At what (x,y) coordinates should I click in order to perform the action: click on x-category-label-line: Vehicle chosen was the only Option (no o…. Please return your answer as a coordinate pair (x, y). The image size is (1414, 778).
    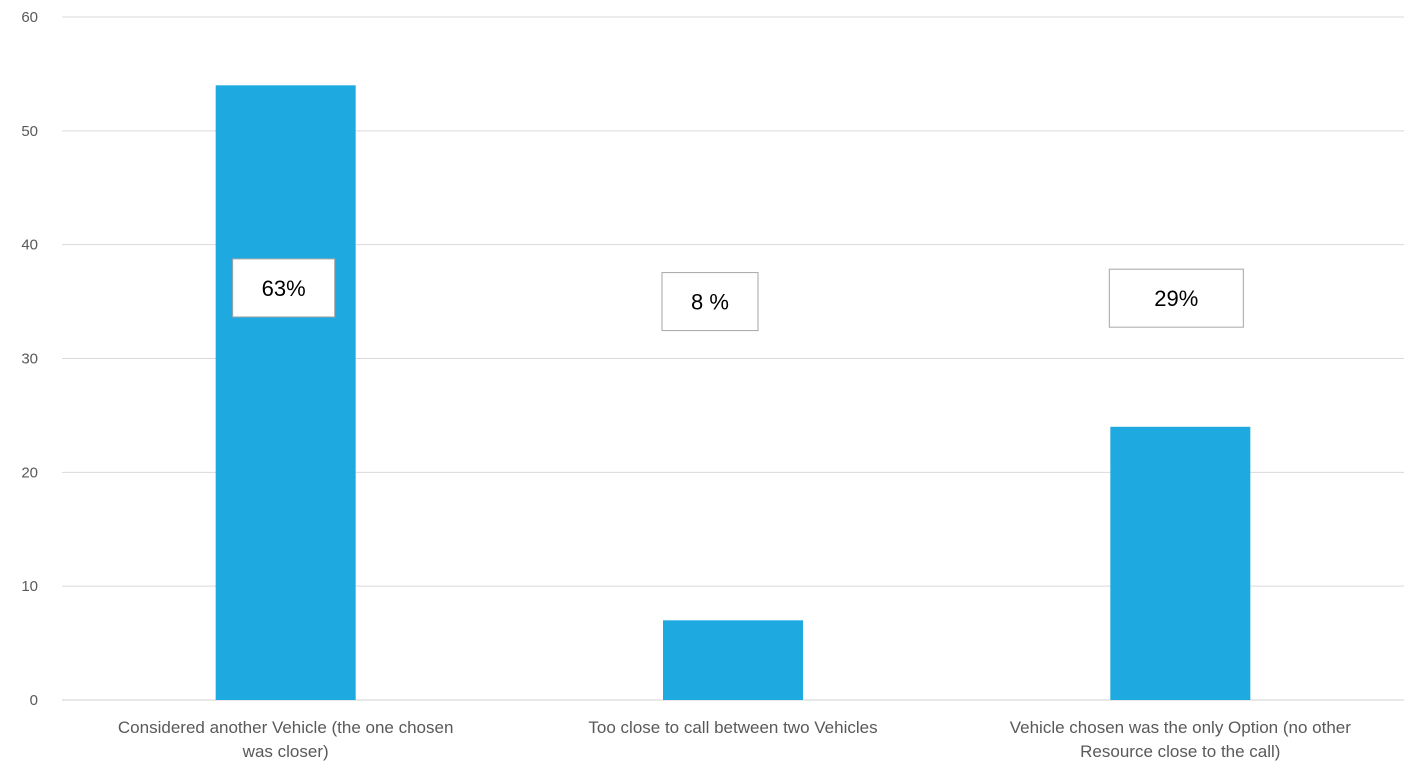
    Looking at the image, I should click on (1180, 727).